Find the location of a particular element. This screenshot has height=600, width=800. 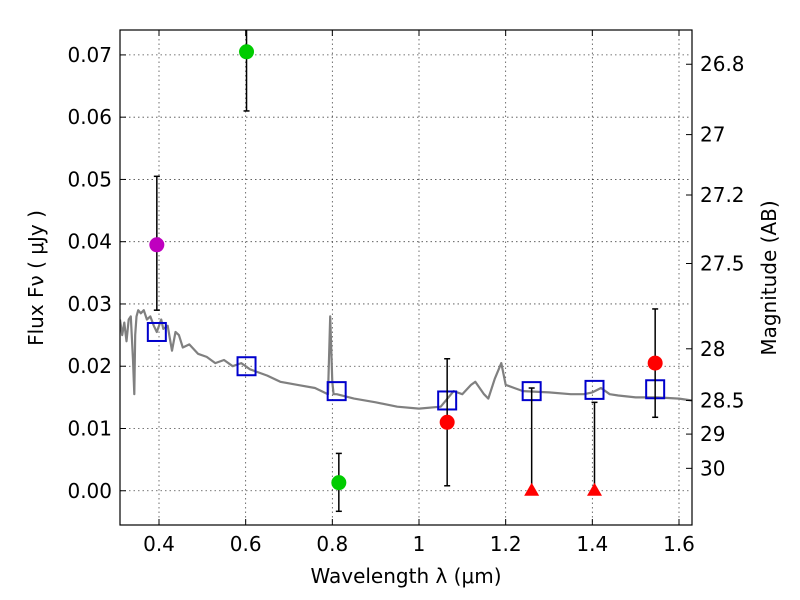

right-tick-label: 27.2 is located at coordinates (722, 195).